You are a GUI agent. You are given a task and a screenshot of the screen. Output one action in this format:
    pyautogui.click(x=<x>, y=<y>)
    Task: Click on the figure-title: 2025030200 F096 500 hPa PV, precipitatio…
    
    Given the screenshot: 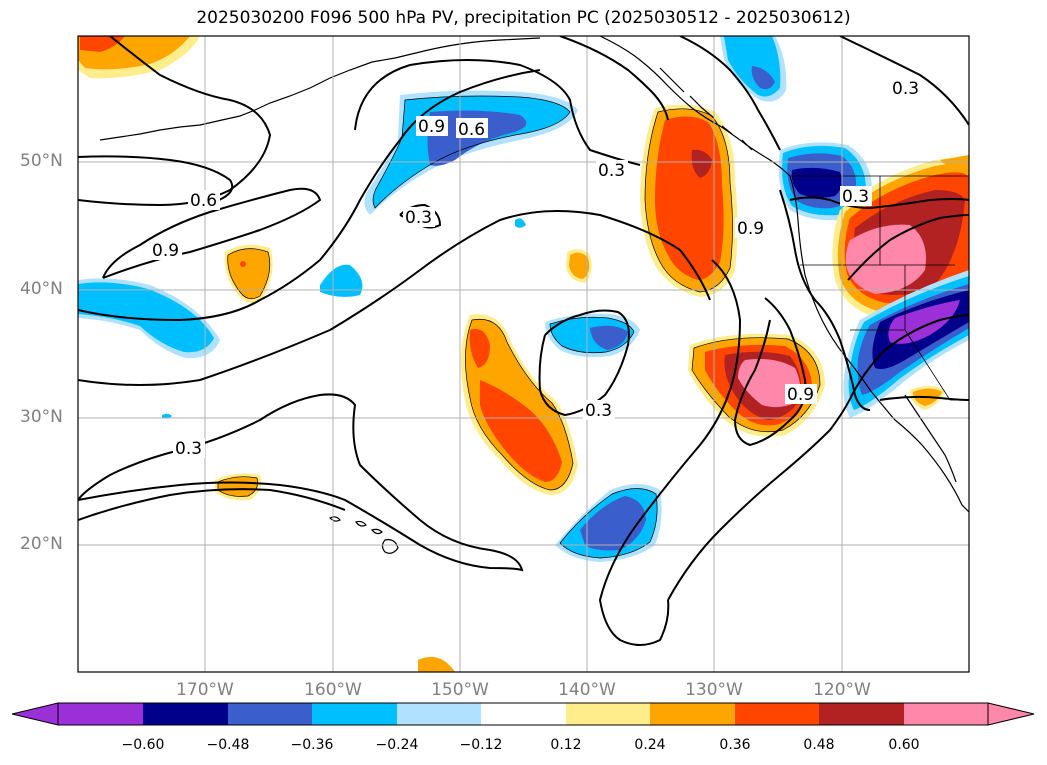 What is the action you would take?
    pyautogui.click(x=523, y=18)
    